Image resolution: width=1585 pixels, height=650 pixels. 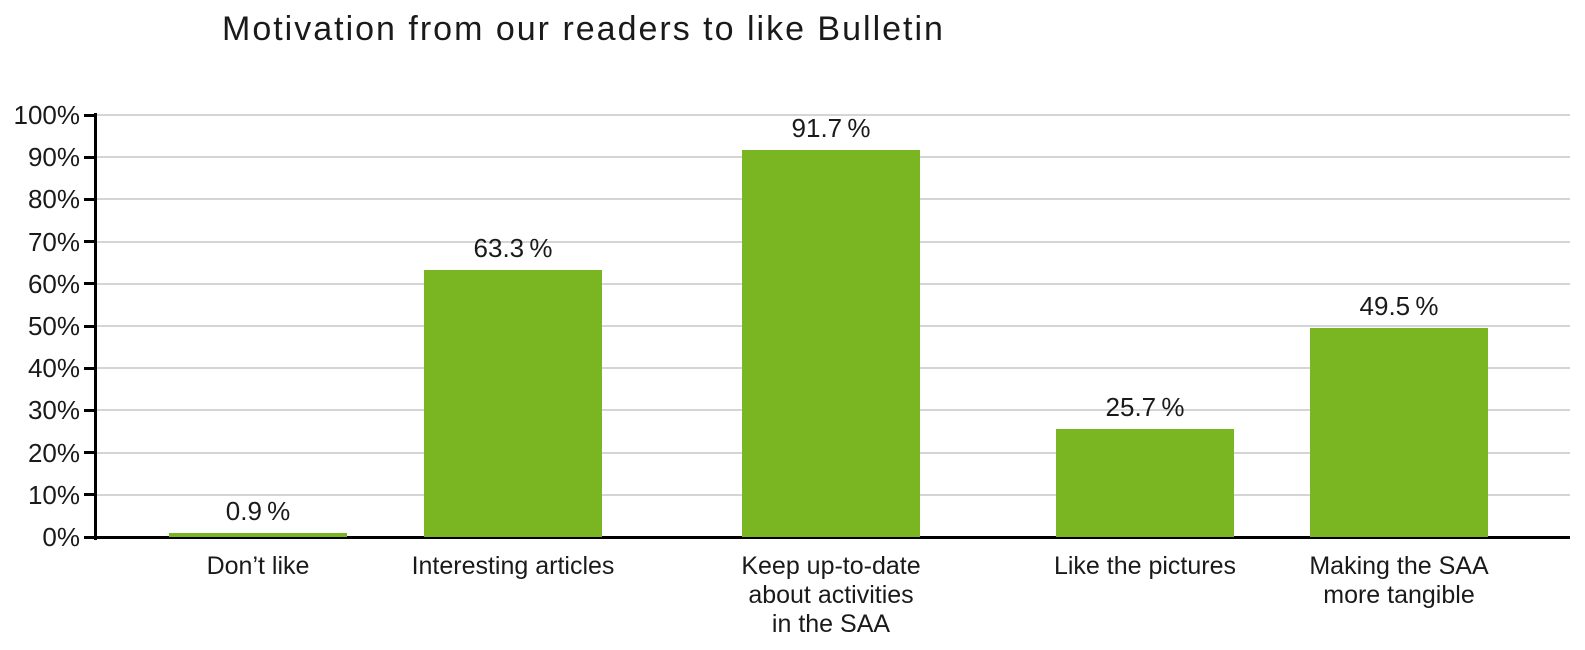 I want to click on category-label-line: about activities, so click(x=831, y=595).